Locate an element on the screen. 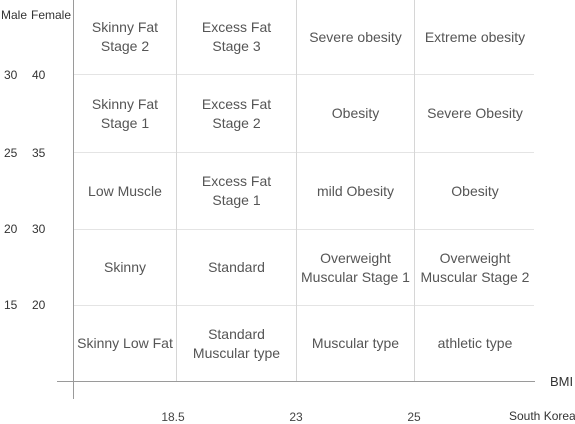  female-tick: 20 is located at coordinates (39, 305).